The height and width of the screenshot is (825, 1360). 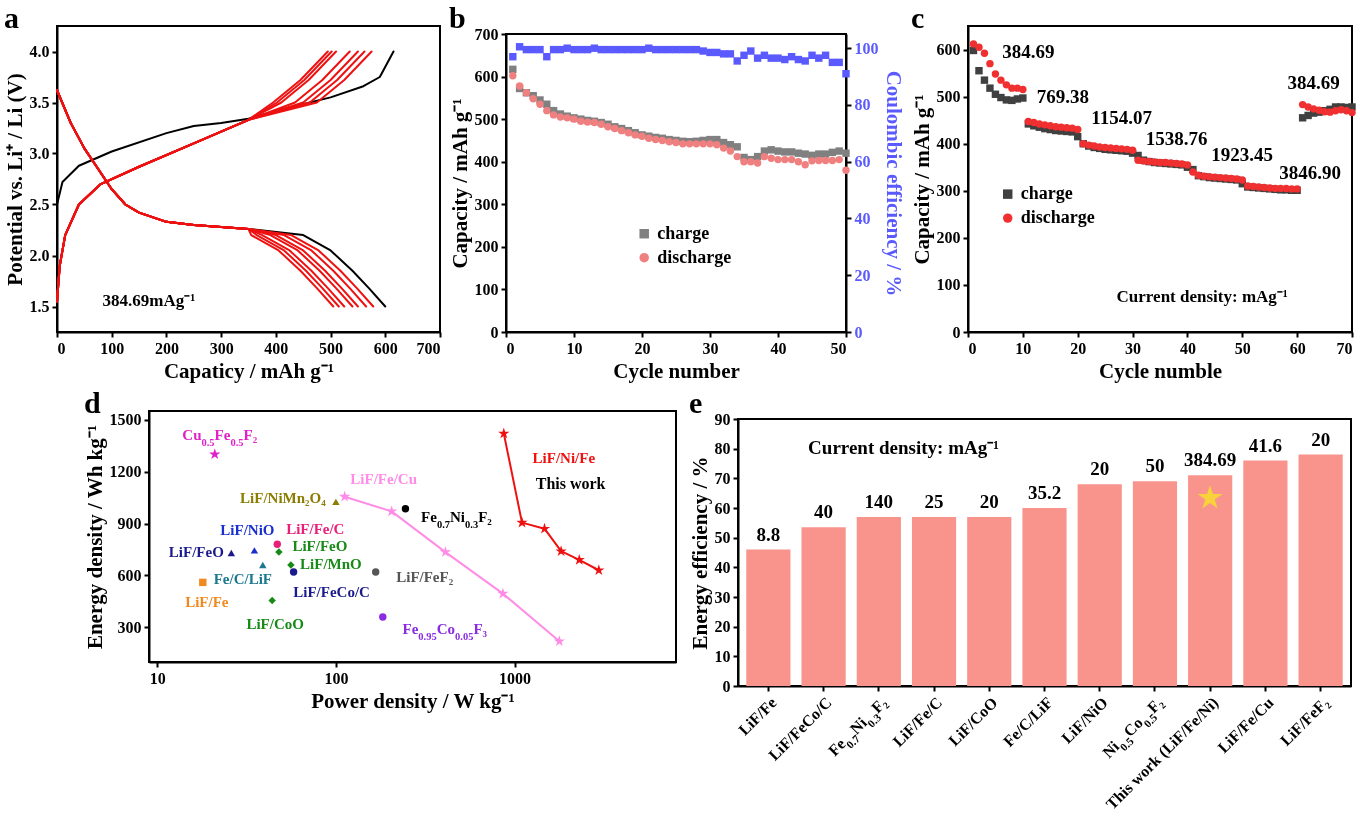 I want to click on series-label: Fe/C/LiF, so click(x=242, y=579).